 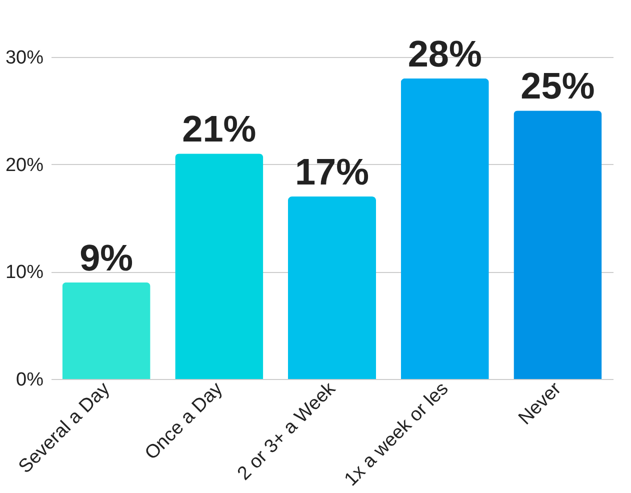 What do you see at coordinates (24, 58) in the screenshot?
I see `y-tick-label: 30%` at bounding box center [24, 58].